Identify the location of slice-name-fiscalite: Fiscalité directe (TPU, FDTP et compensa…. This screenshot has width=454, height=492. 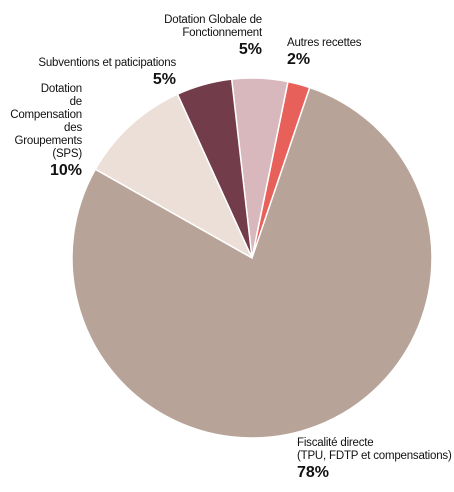
(374, 449).